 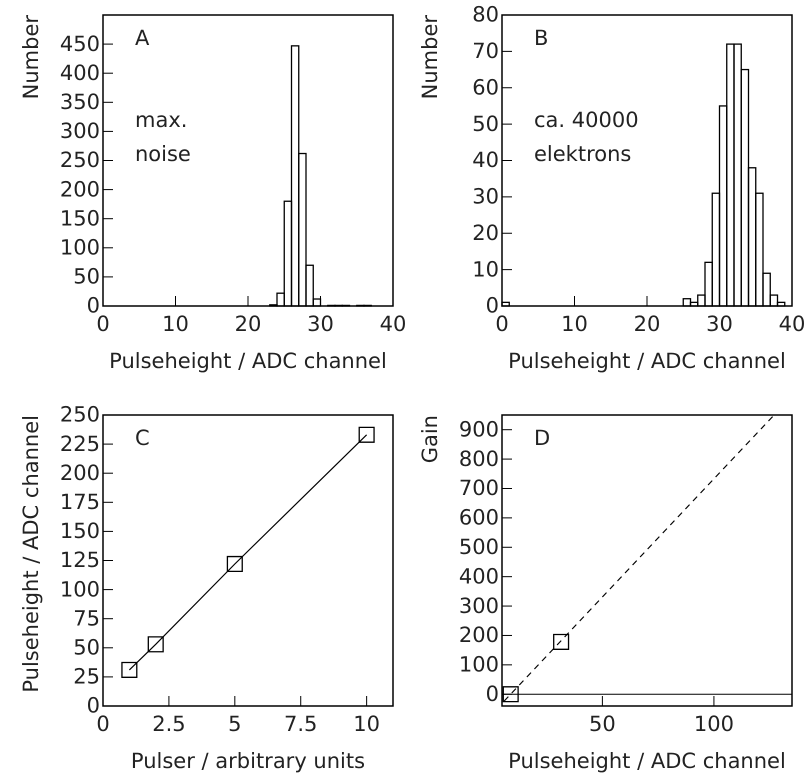 I want to click on y-tick-label: 40, so click(x=485, y=160).